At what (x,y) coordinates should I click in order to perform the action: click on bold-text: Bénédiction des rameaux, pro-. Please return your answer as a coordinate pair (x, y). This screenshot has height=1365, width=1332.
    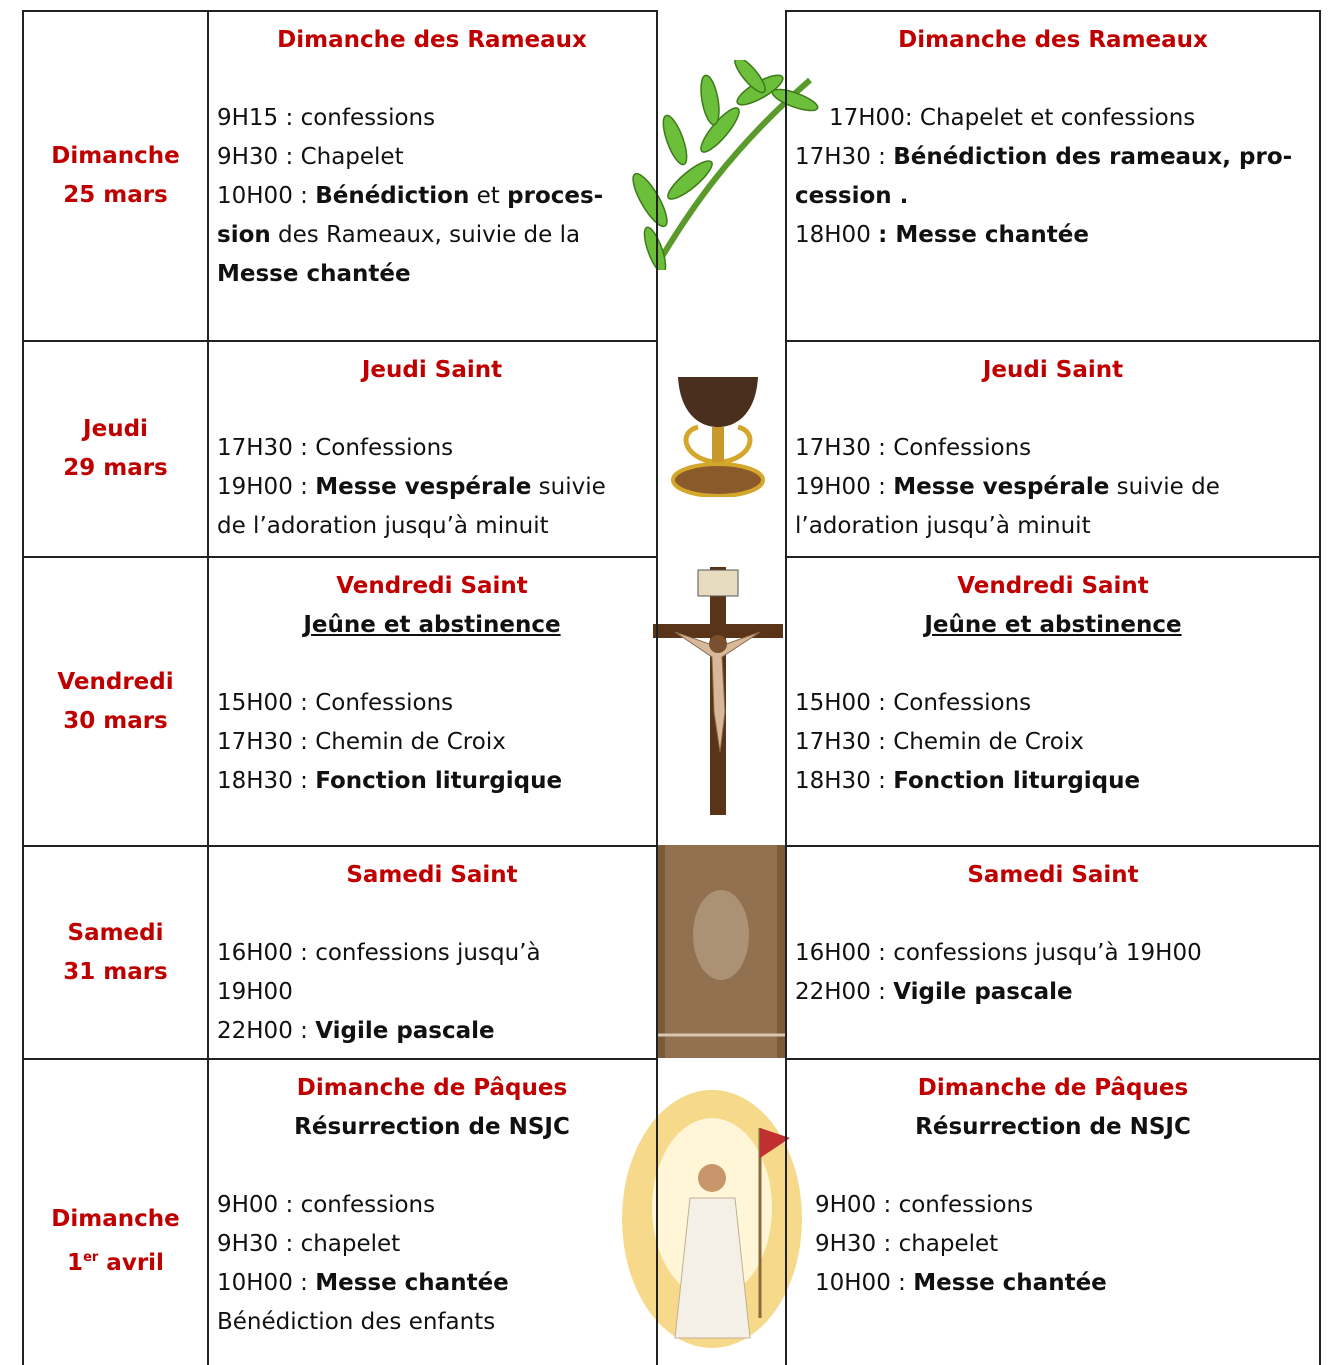
    Looking at the image, I should click on (1093, 157).